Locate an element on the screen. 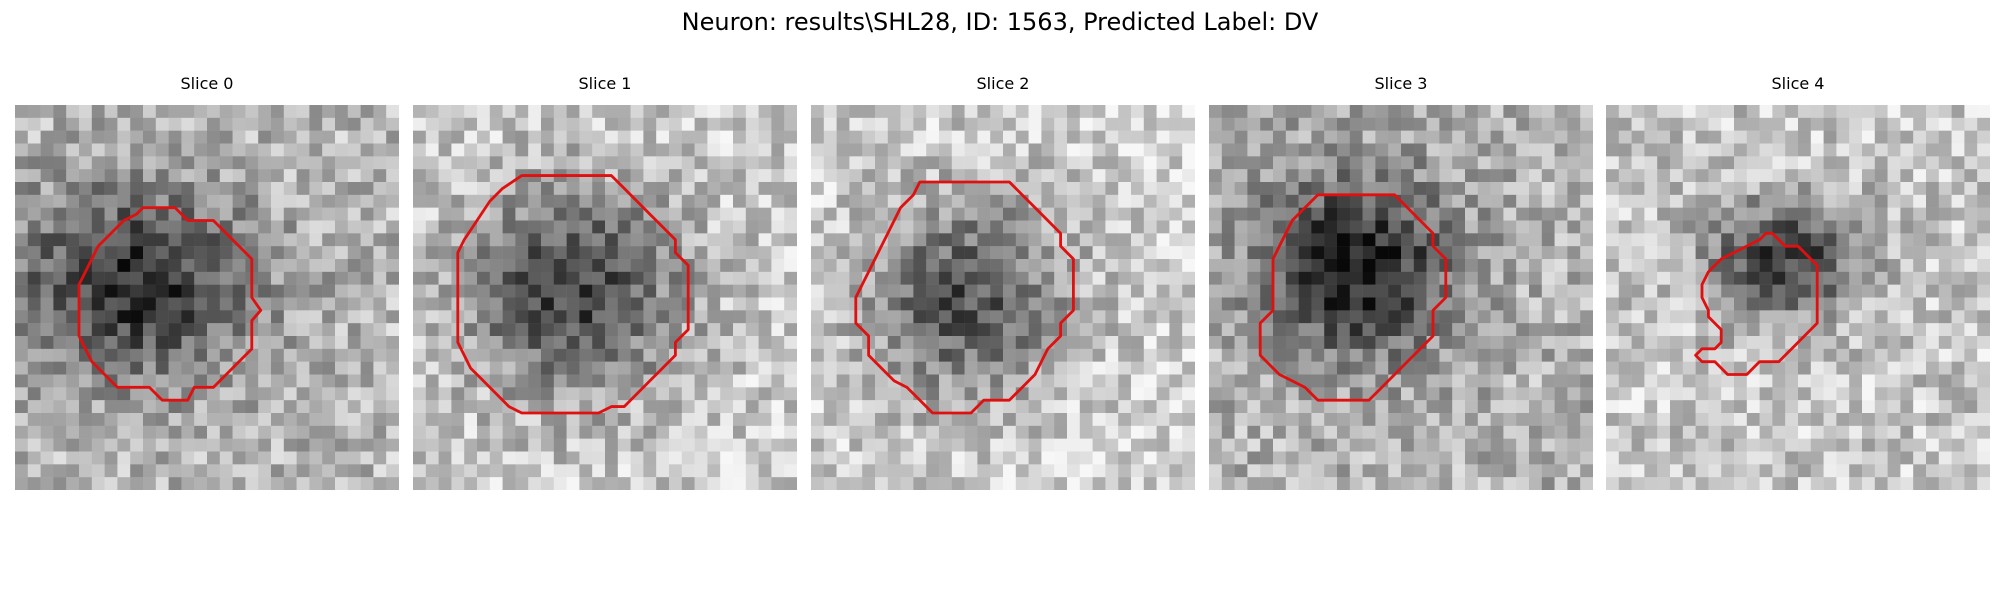 The image size is (2000, 600). slice-panel-0: Slice 0 is located at coordinates (207, 282).